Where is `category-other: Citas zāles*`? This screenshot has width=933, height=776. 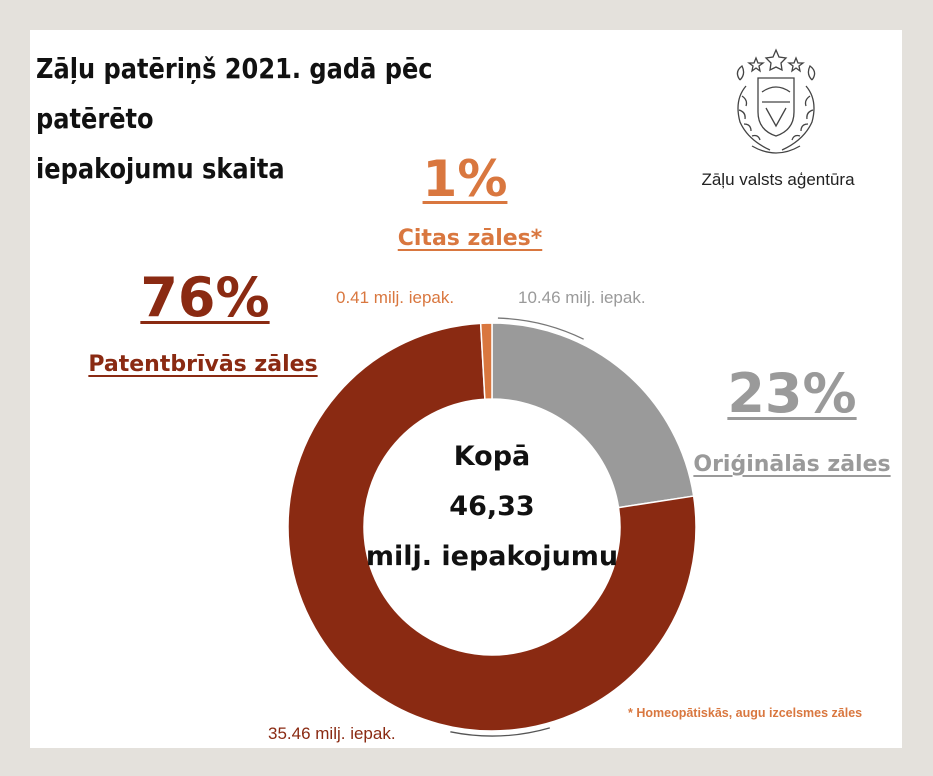
category-other: Citas zāles* is located at coordinates (470, 238).